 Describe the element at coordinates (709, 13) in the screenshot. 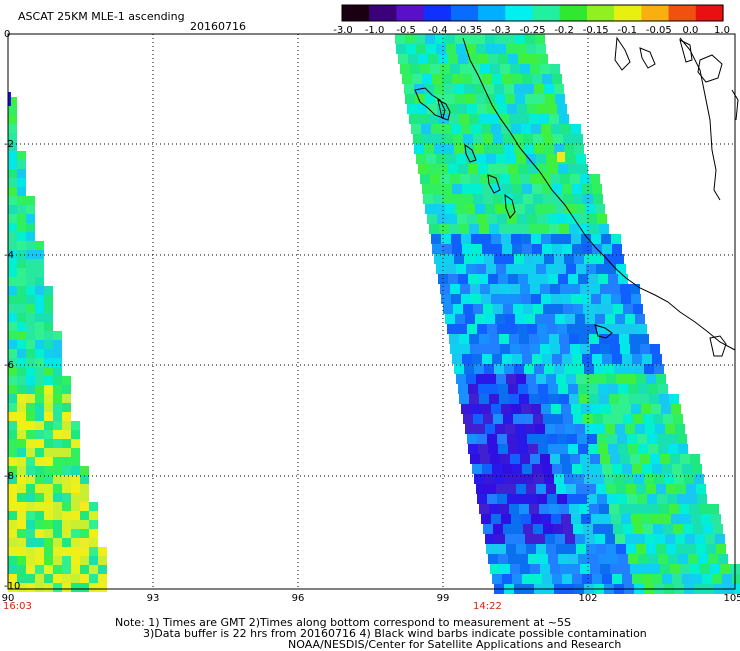

I see `colorbar-swatch` at that location.